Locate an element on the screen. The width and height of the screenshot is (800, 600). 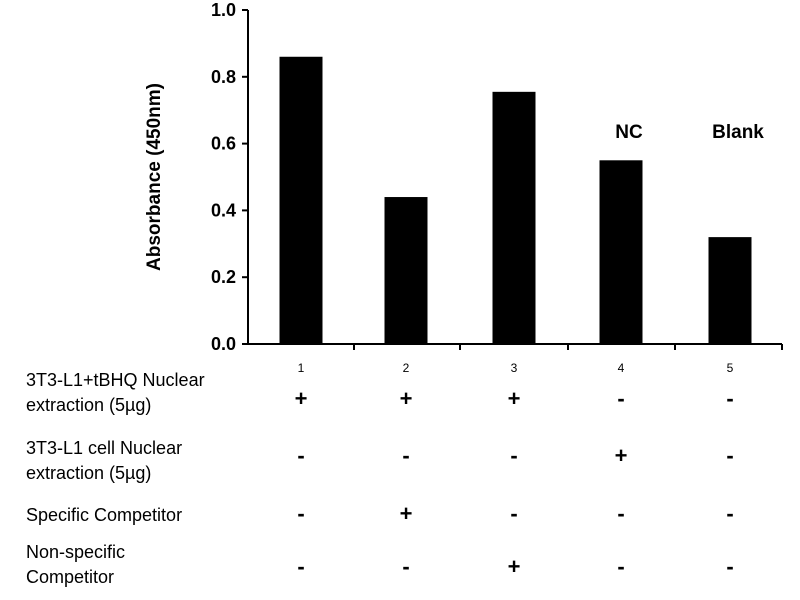
y-tick-label: 0.6 is located at coordinates (223, 144).